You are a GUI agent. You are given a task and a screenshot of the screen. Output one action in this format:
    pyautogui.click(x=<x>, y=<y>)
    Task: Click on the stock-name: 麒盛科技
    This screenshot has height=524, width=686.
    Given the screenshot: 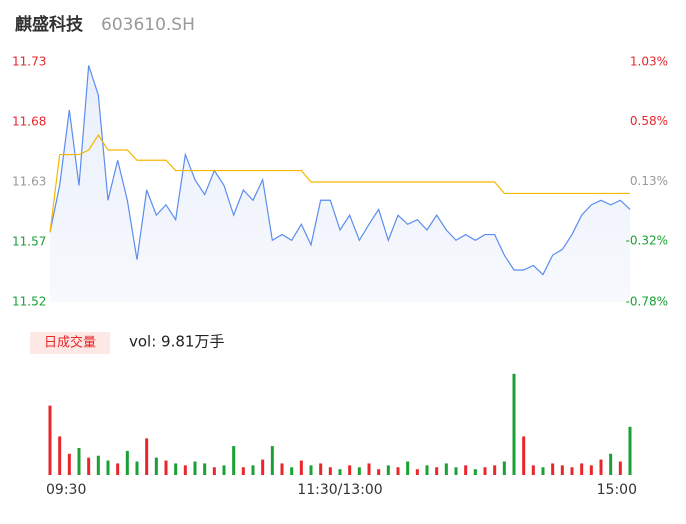 What is the action you would take?
    pyautogui.click(x=49, y=24)
    